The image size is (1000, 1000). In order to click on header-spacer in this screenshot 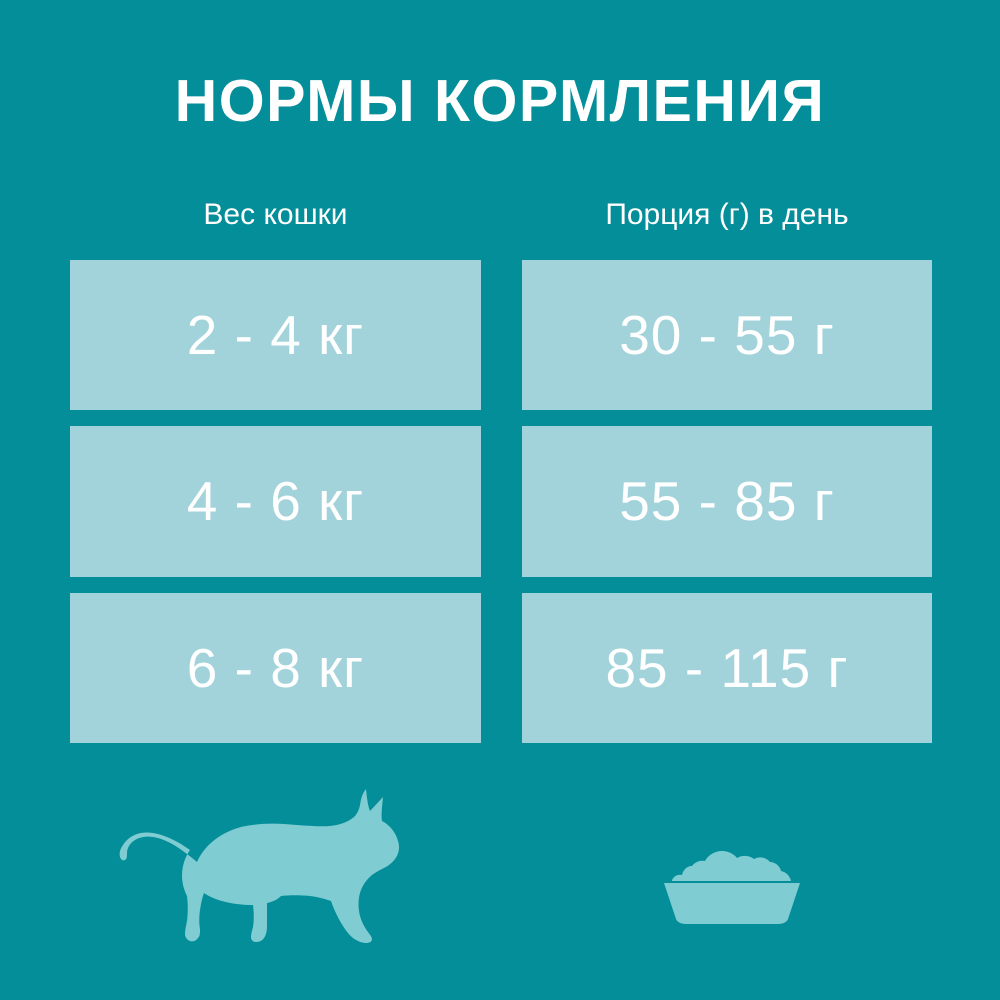, I will do `click(501, 215)`.